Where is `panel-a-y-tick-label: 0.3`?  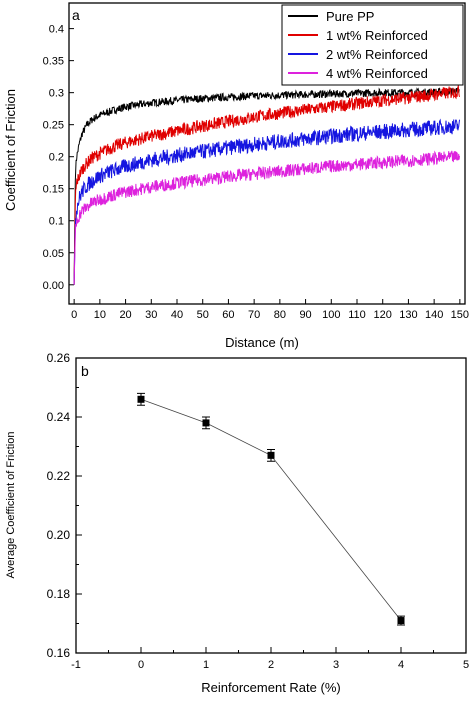 panel-a-y-tick-label: 0.3 is located at coordinates (56, 94).